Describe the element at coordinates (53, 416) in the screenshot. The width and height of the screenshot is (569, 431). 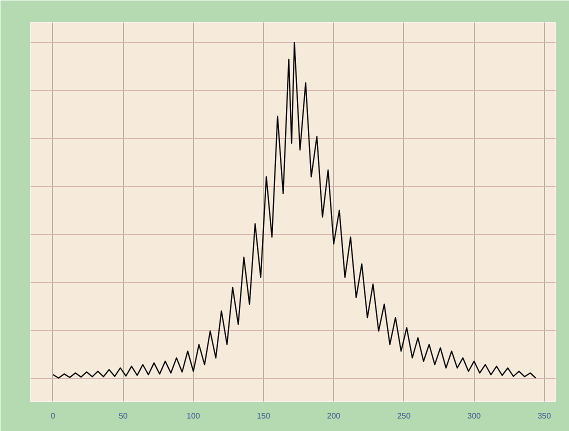
I see `x-tick-label: 0` at that location.